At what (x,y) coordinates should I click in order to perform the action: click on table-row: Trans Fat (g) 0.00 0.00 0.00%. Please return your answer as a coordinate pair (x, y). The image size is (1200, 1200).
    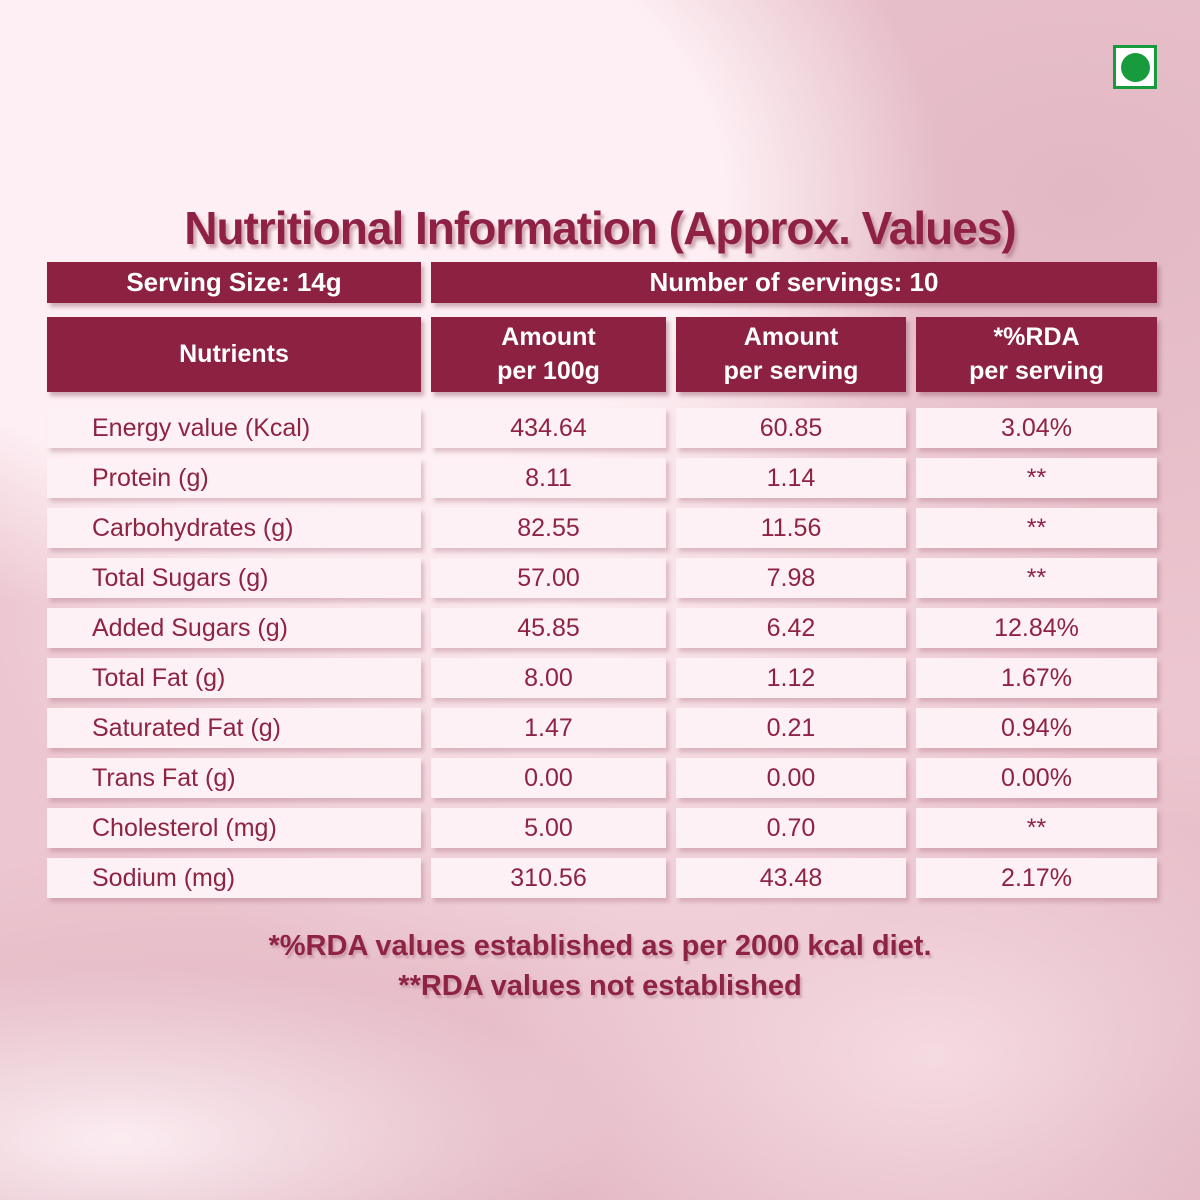
    Looking at the image, I should click on (602, 778).